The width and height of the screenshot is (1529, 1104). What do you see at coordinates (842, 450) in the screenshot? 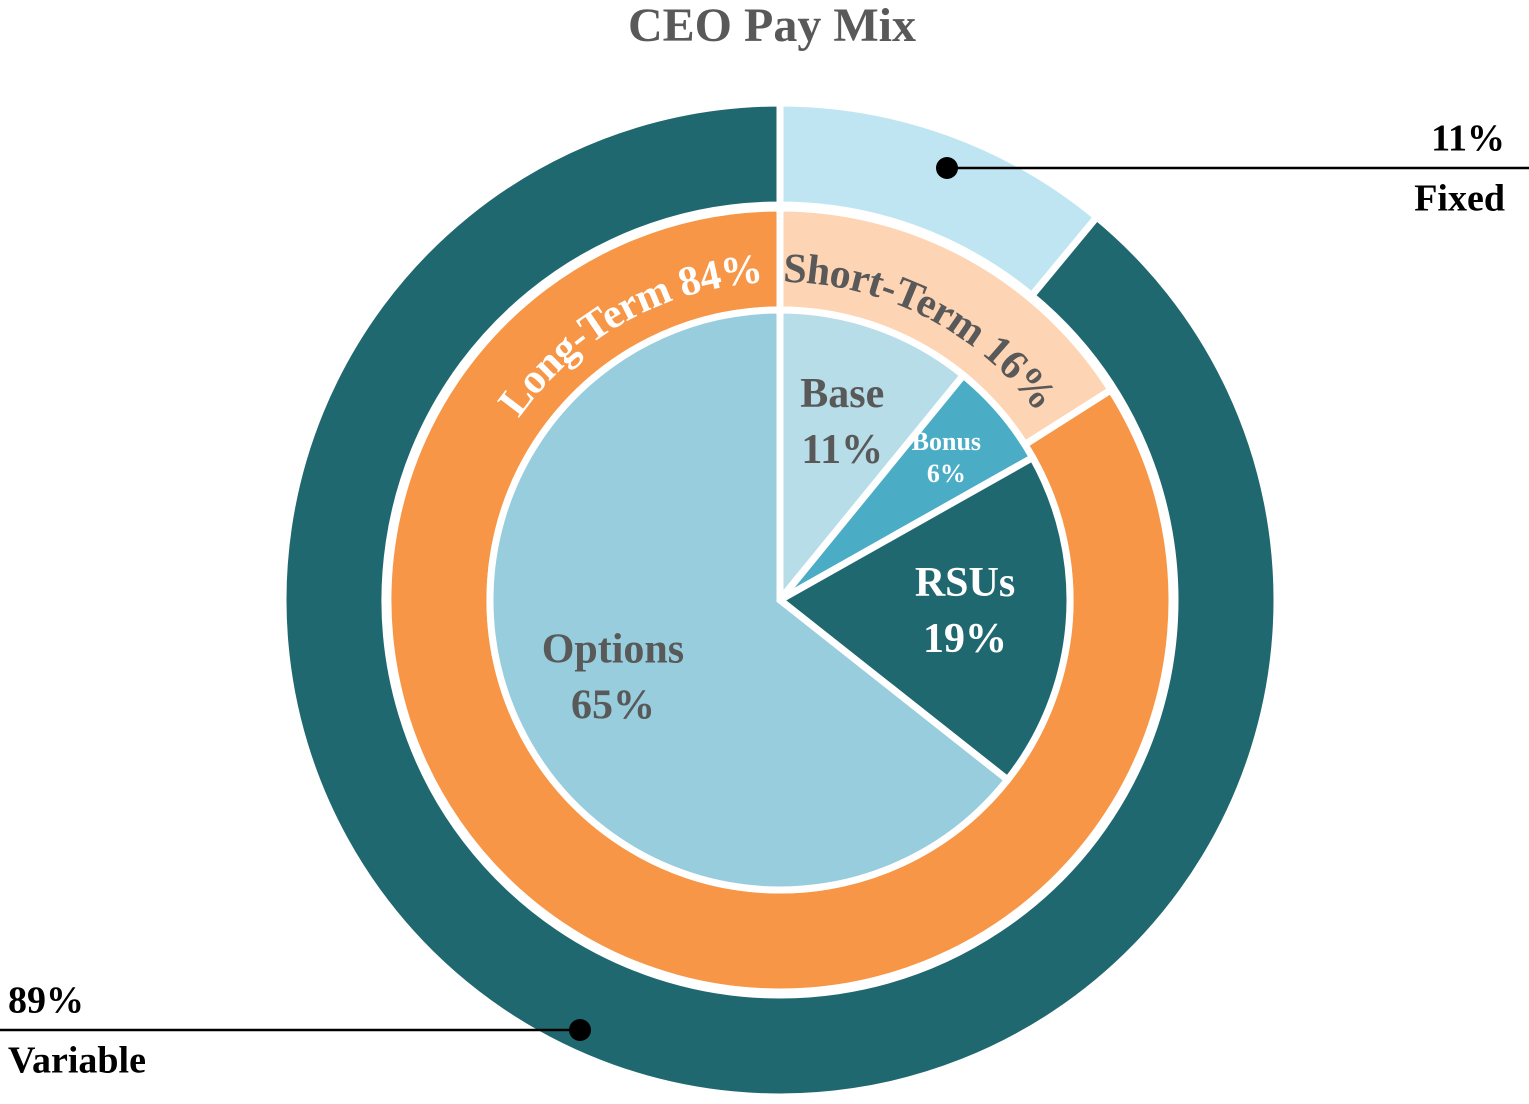
I see `slice-value: 11%` at bounding box center [842, 450].